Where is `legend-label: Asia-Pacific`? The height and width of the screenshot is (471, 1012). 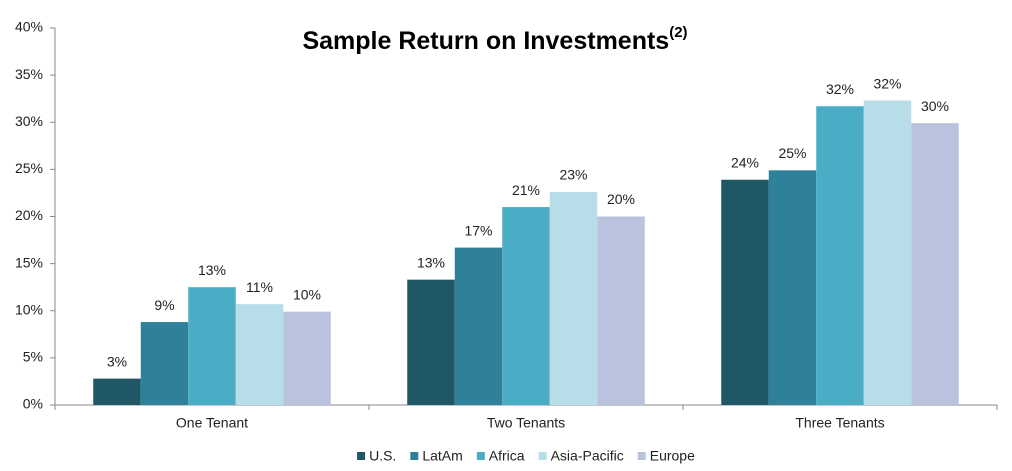 legend-label: Asia-Pacific is located at coordinates (587, 456).